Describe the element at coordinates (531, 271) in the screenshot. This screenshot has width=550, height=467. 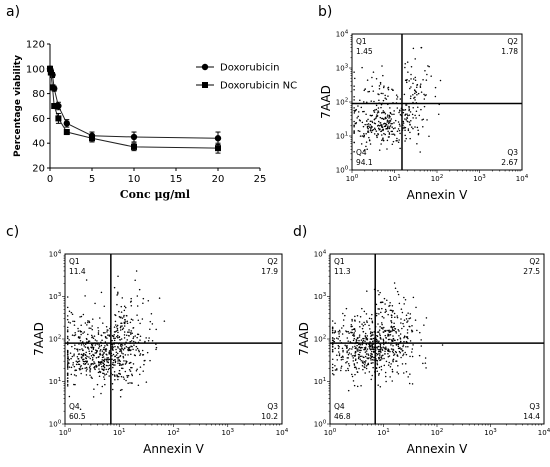
I see `quadrant-value-q2: 27.5` at that location.